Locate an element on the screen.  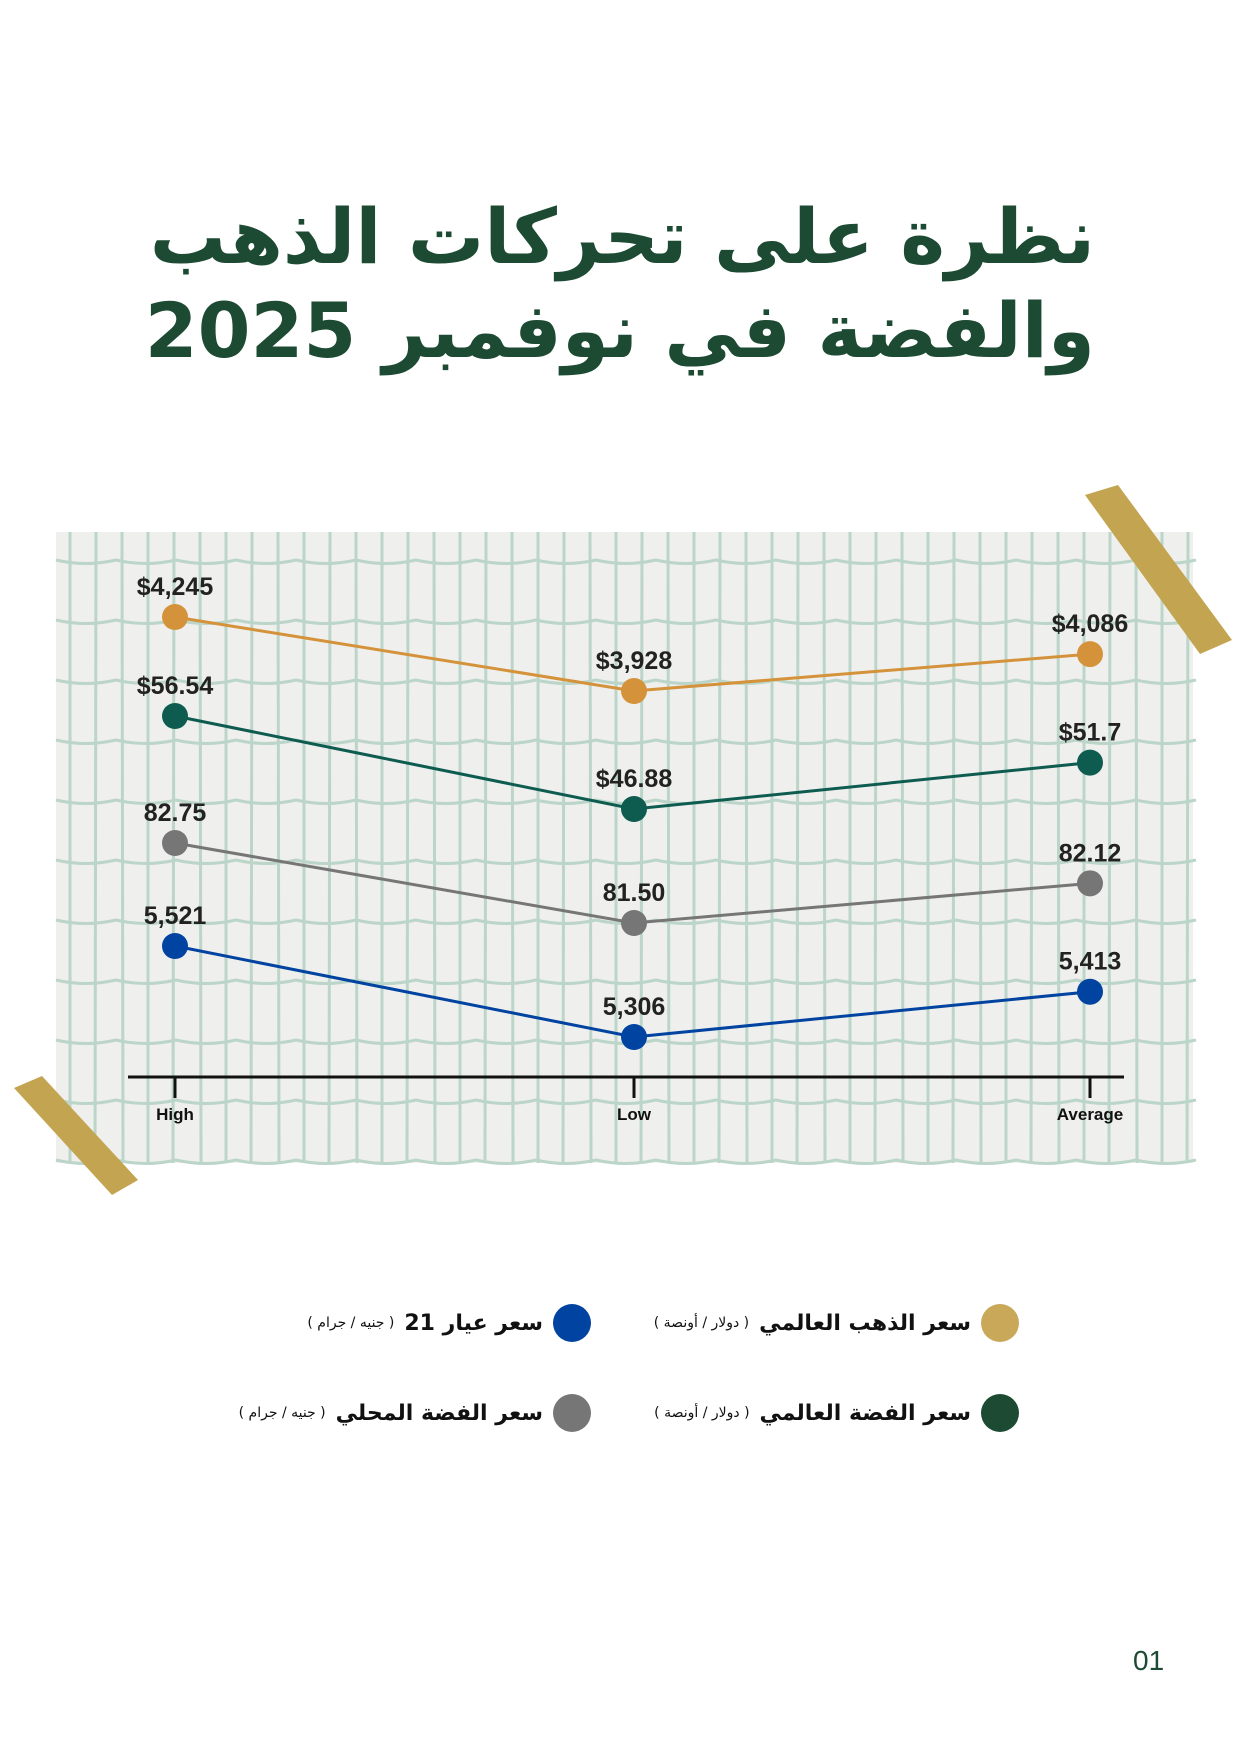
series-2: 82.75 81.50 82.12 is located at coordinates (633, 867).